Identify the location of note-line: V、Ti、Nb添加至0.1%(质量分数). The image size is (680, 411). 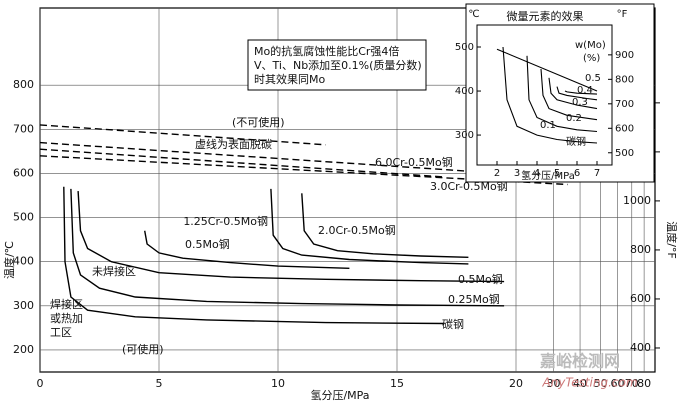
(338, 65).